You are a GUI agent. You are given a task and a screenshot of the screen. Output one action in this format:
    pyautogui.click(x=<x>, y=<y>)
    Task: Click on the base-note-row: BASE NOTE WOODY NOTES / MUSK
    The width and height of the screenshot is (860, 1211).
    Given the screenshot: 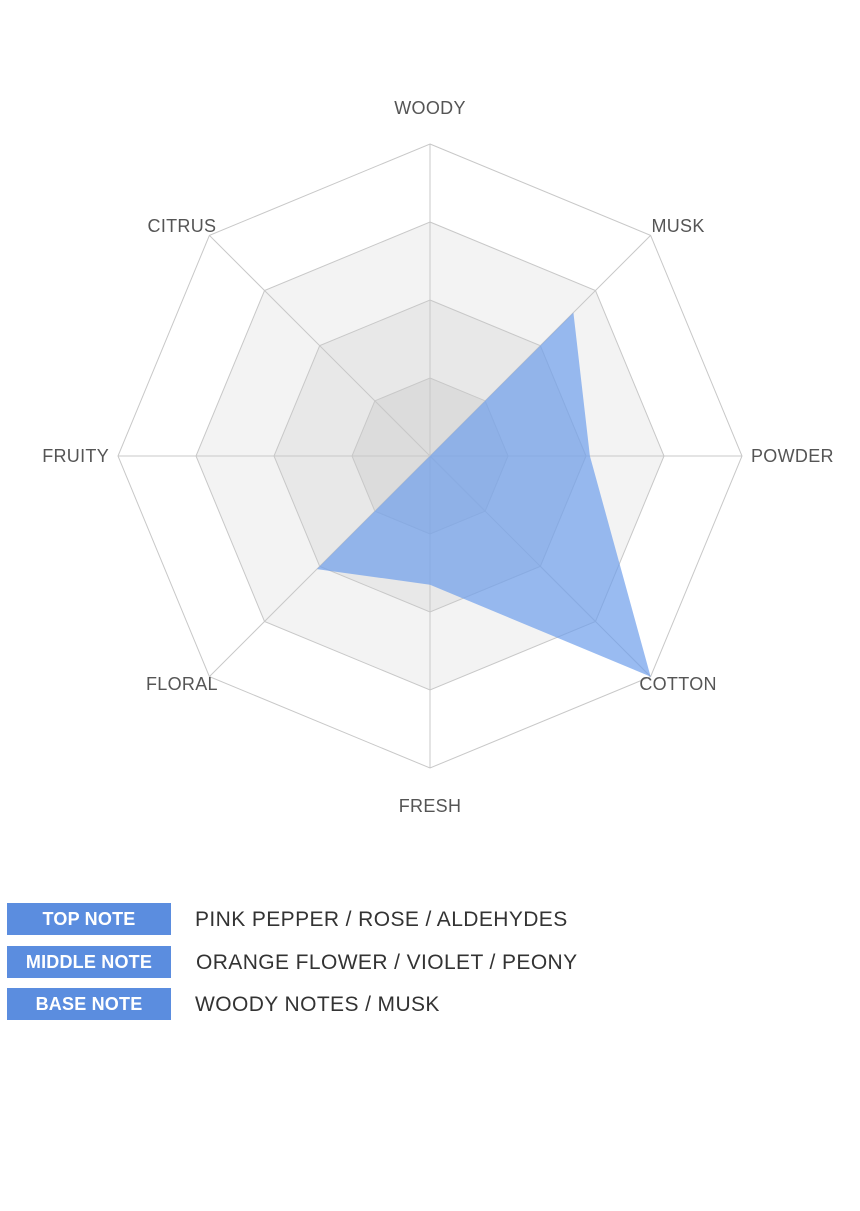 What is the action you would take?
    pyautogui.click(x=417, y=1004)
    